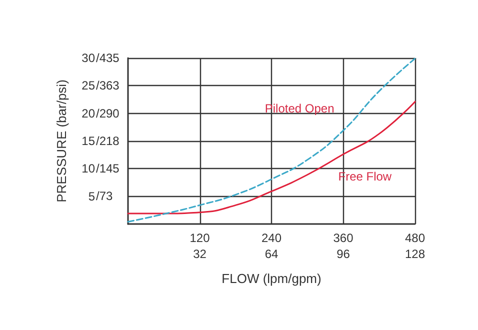 The height and width of the screenshot is (330, 478). Describe the element at coordinates (89, 58) in the screenshot. I see `y-tick-label: 30` at that location.